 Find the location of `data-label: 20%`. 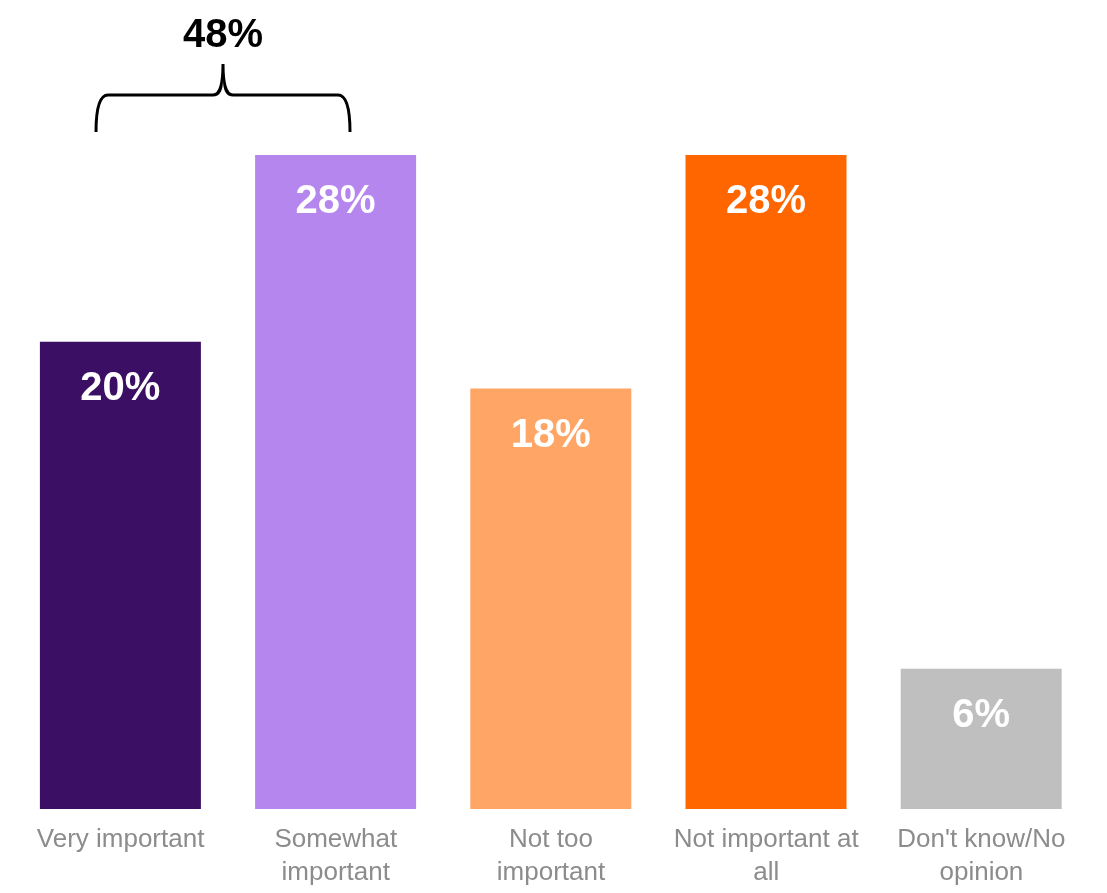

data-label: 20% is located at coordinates (120, 385).